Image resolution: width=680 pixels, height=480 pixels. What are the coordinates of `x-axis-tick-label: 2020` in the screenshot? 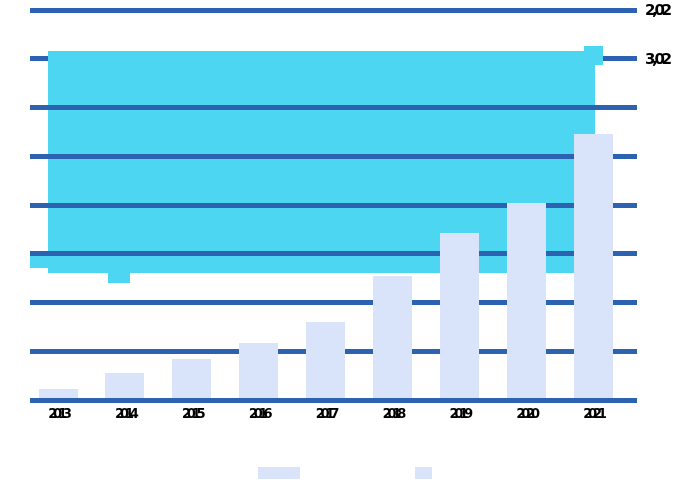 It's located at (528, 414).